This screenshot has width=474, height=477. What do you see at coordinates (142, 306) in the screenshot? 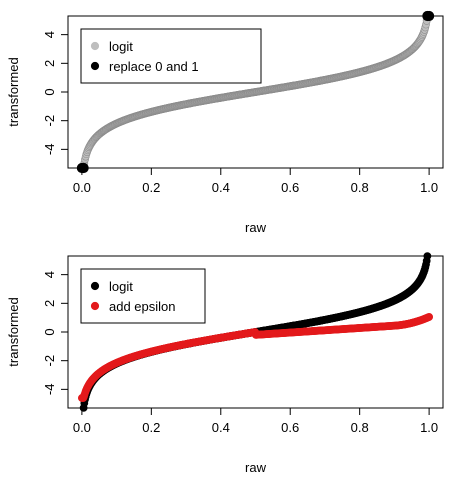
I see `legend-label: add epsilon` at bounding box center [142, 306].